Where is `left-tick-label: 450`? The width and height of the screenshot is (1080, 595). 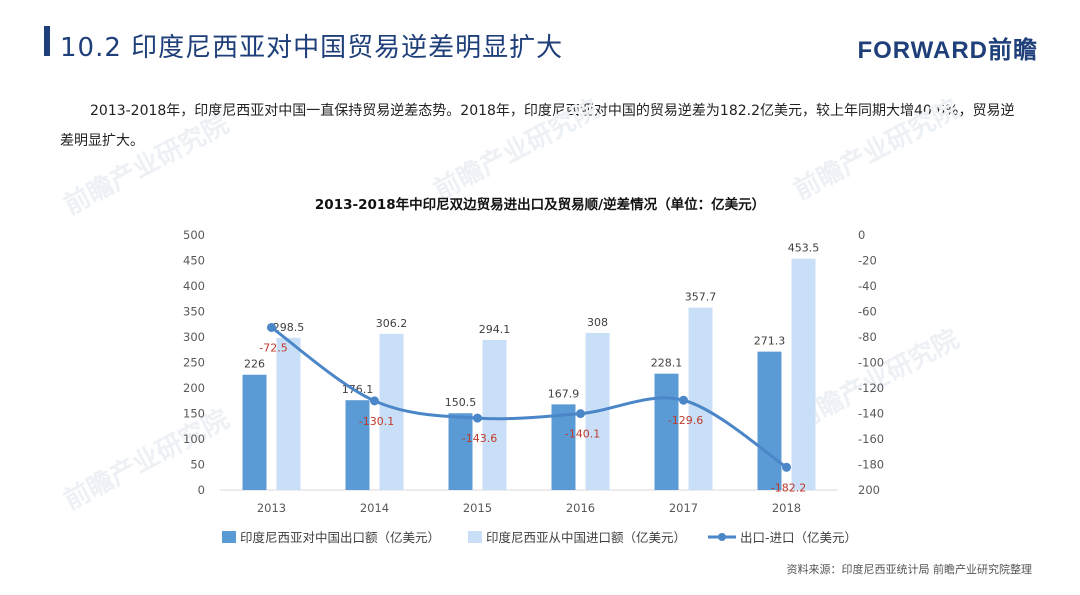 left-tick-label: 450 is located at coordinates (194, 261).